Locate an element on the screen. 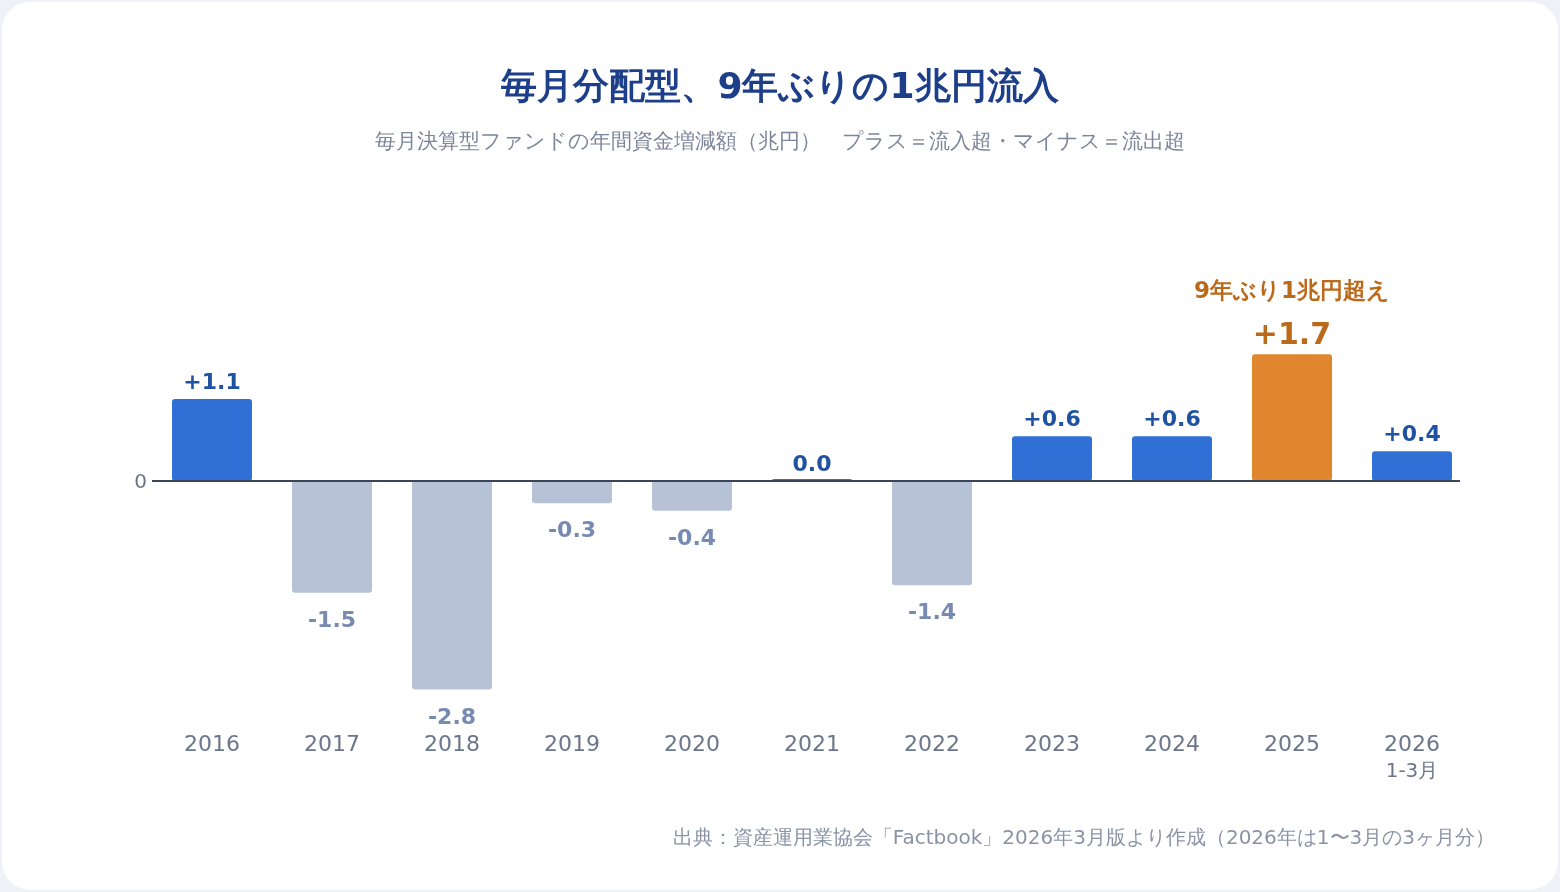  x-tick-label: 2019 is located at coordinates (572, 743).